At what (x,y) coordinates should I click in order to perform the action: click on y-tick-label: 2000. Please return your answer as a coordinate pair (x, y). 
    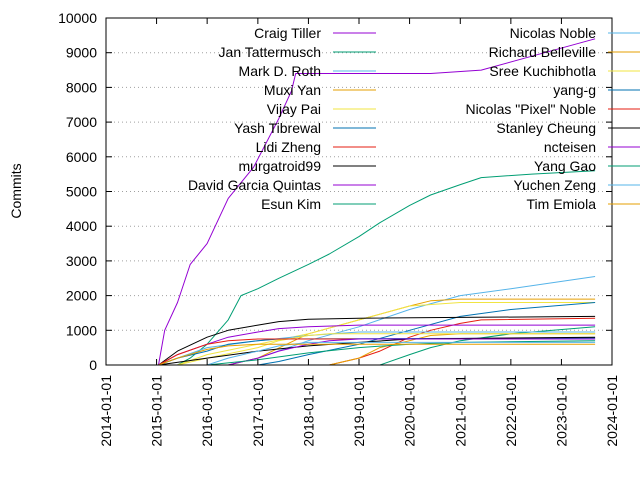
    Looking at the image, I should click on (81, 296).